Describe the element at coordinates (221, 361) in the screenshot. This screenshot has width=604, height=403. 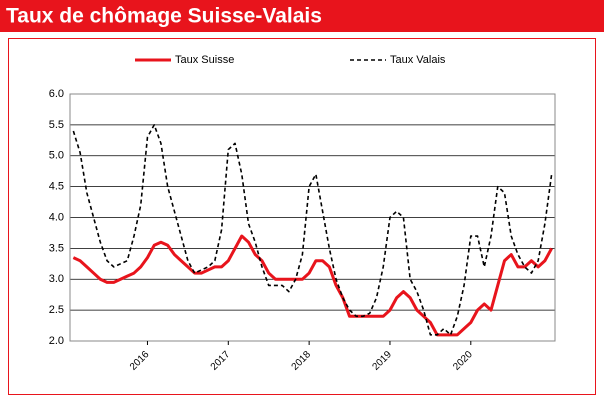
I see `x-tick-label: 2017` at that location.